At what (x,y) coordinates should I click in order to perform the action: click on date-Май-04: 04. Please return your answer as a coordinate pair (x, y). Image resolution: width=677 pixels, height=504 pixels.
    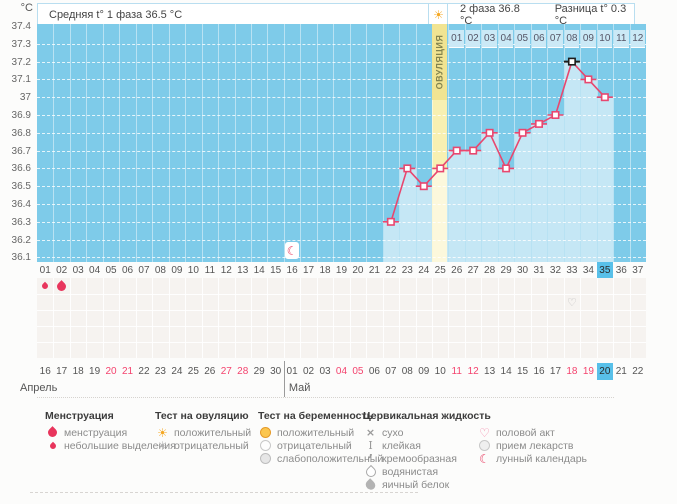
    Looking at the image, I should click on (341, 371).